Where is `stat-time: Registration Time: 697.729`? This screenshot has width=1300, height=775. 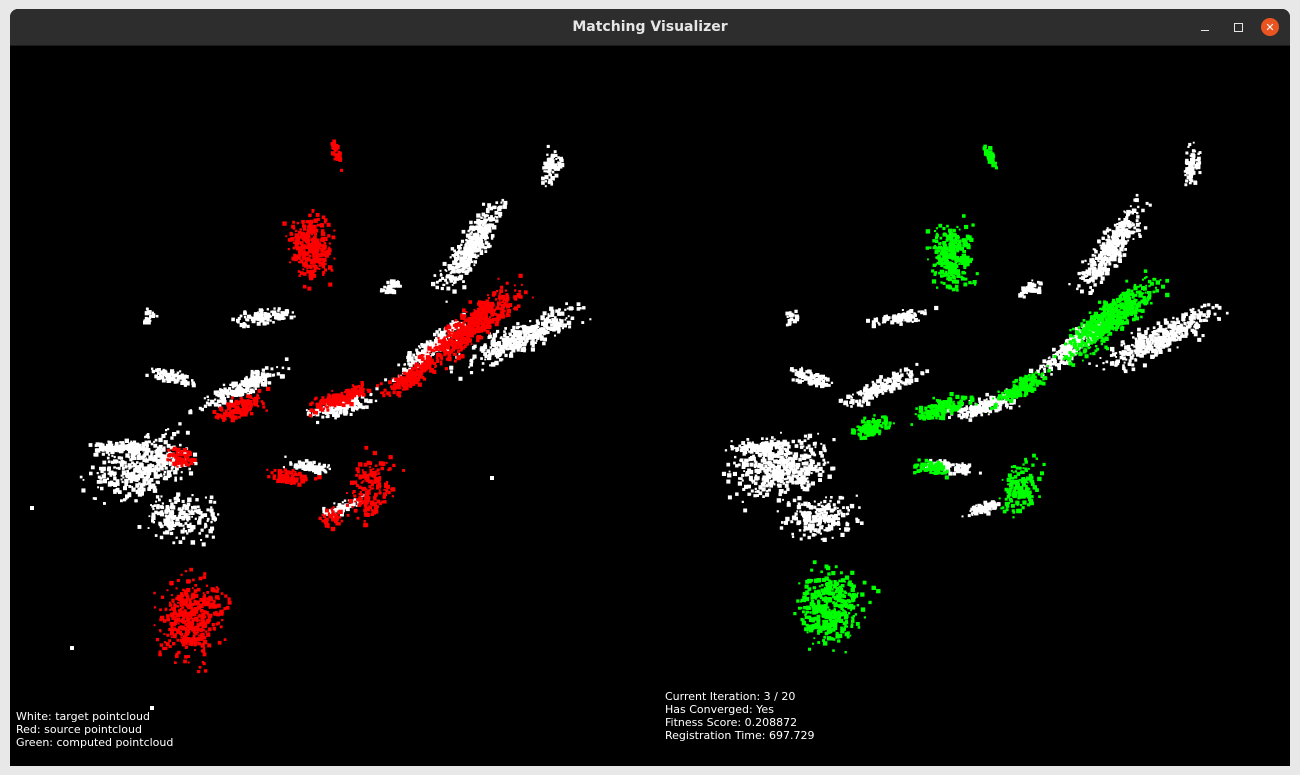
stat-time: Registration Time: 697.729 is located at coordinates (740, 735).